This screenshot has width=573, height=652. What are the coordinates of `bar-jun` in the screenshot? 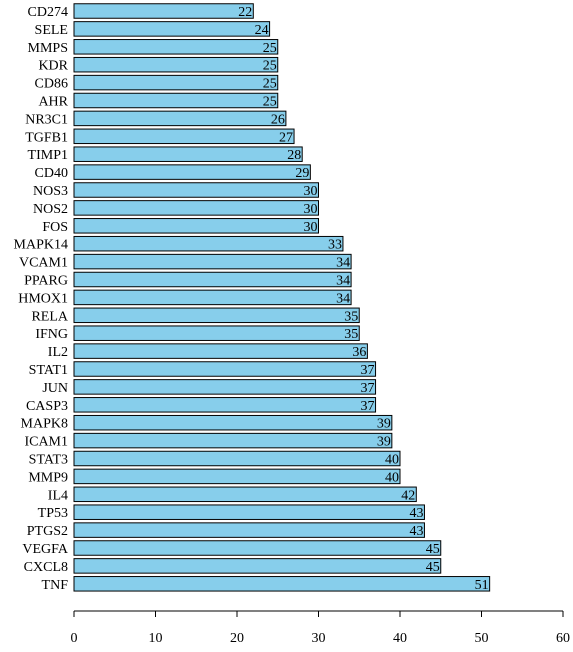 It's located at (225, 387).